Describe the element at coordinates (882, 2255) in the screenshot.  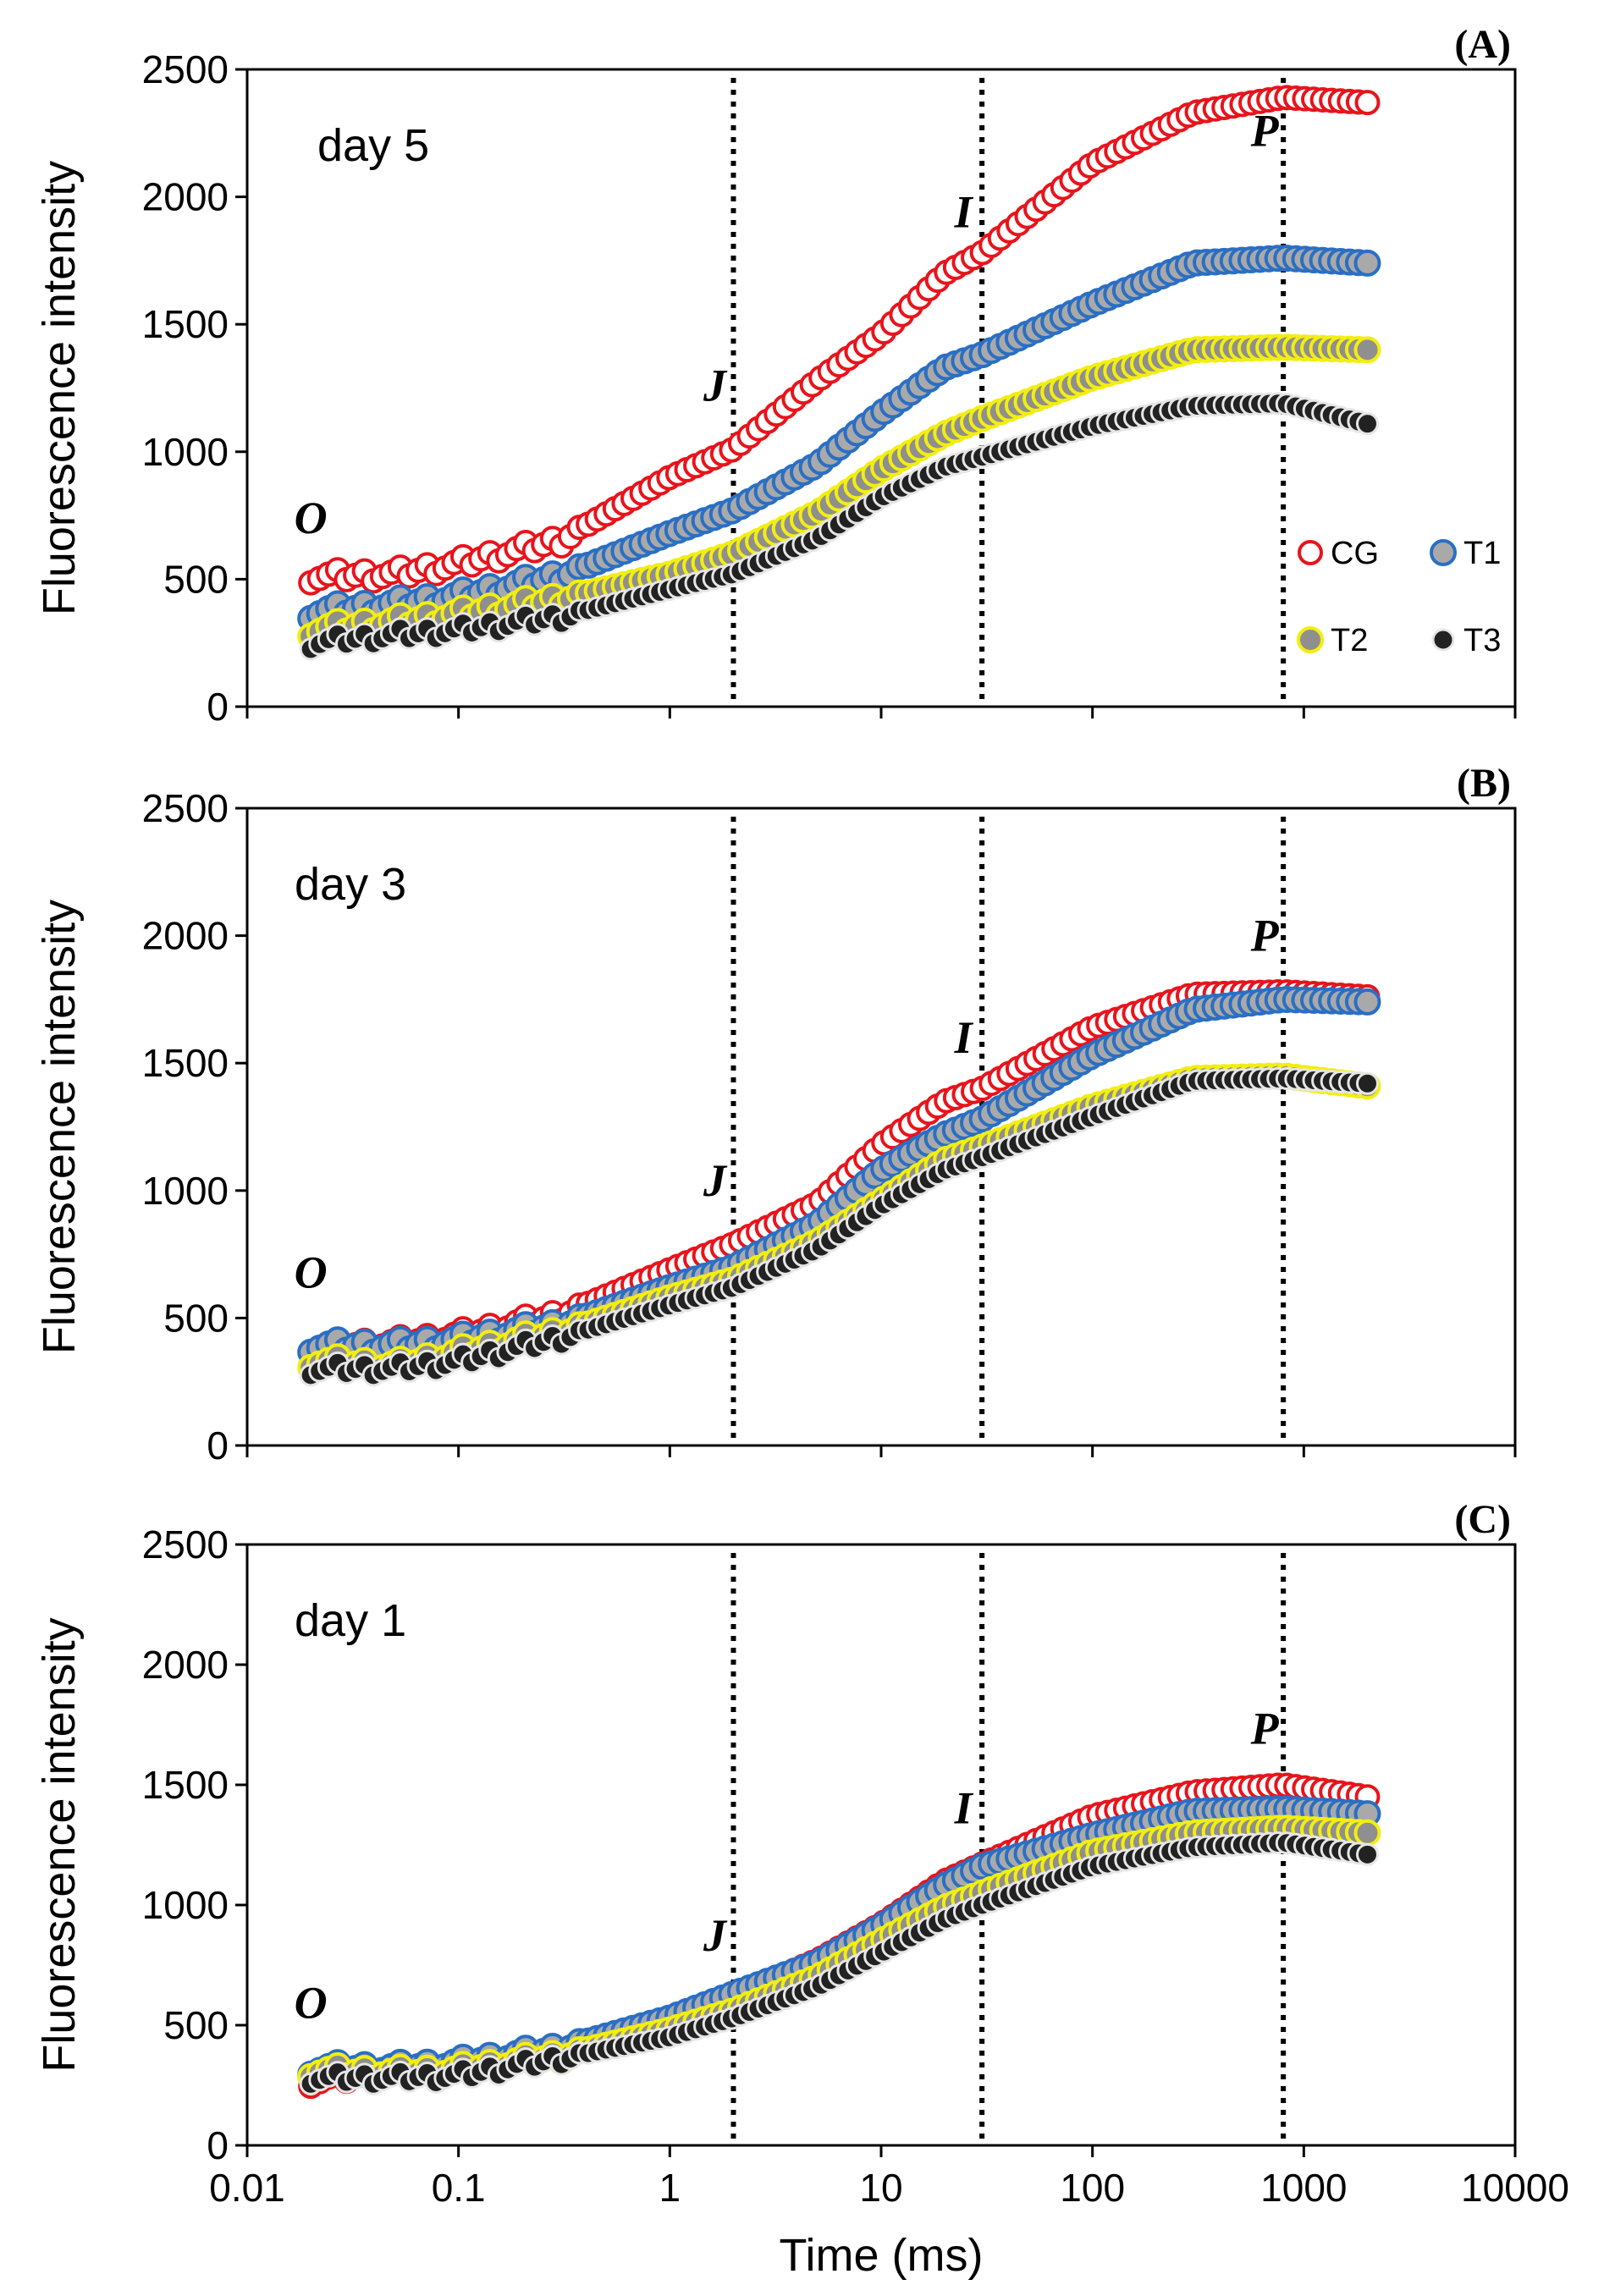
I see `x-axis-title: Time (ms)` at that location.